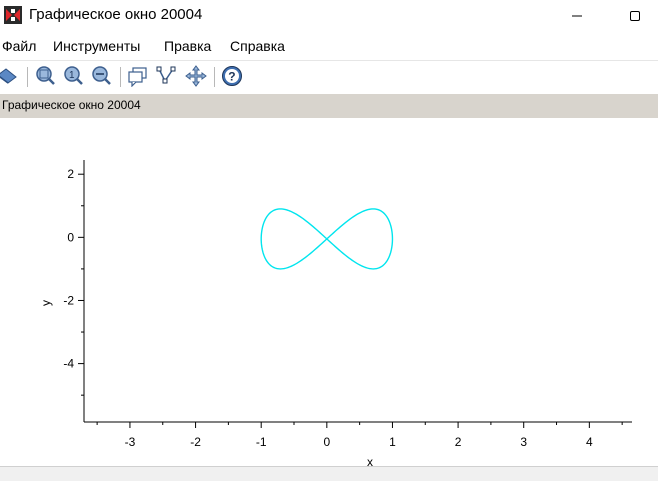 This screenshot has height=481, width=658. What do you see at coordinates (97, 46) in the screenshot?
I see `menu-tools: Инструменты` at bounding box center [97, 46].